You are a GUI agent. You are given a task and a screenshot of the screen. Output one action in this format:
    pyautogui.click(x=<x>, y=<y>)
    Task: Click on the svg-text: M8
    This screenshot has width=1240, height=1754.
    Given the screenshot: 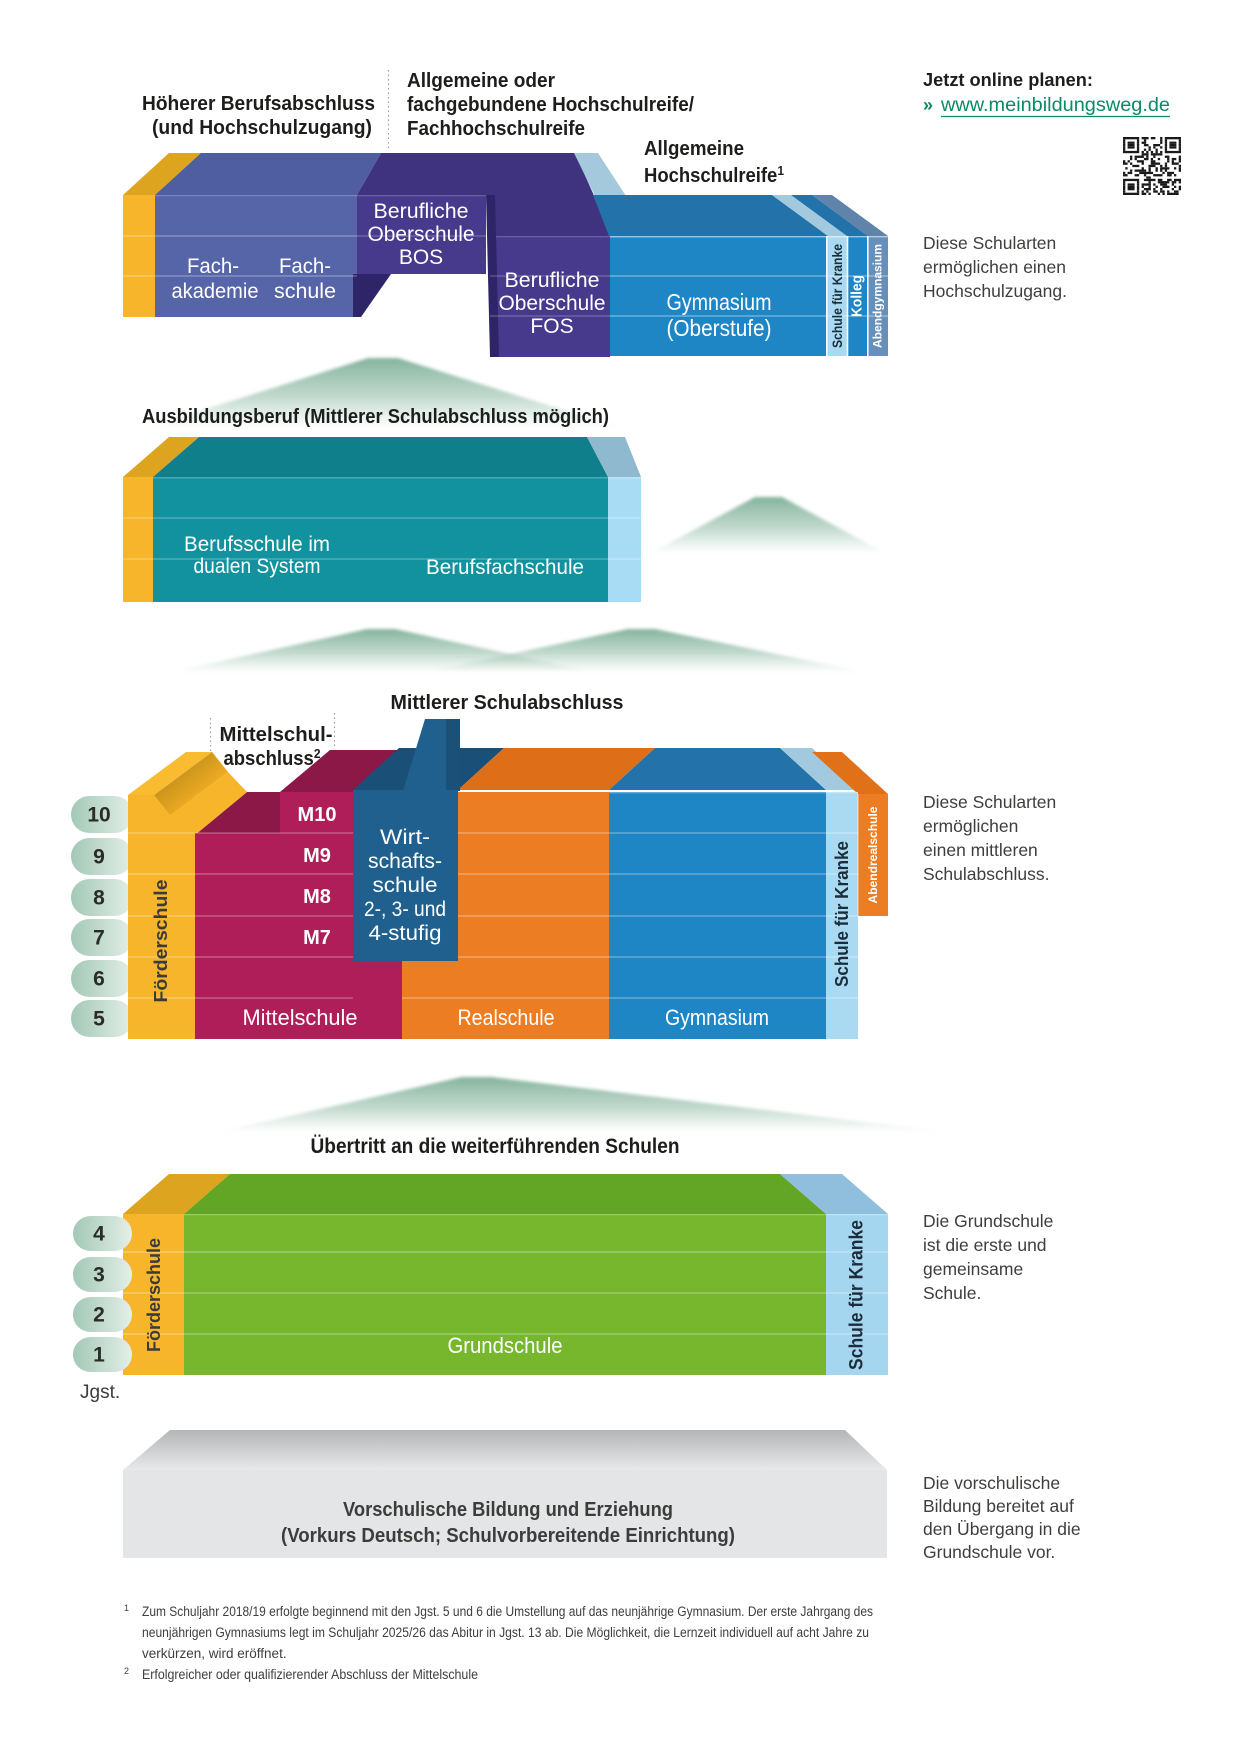 What is the action you would take?
    pyautogui.click(x=317, y=897)
    